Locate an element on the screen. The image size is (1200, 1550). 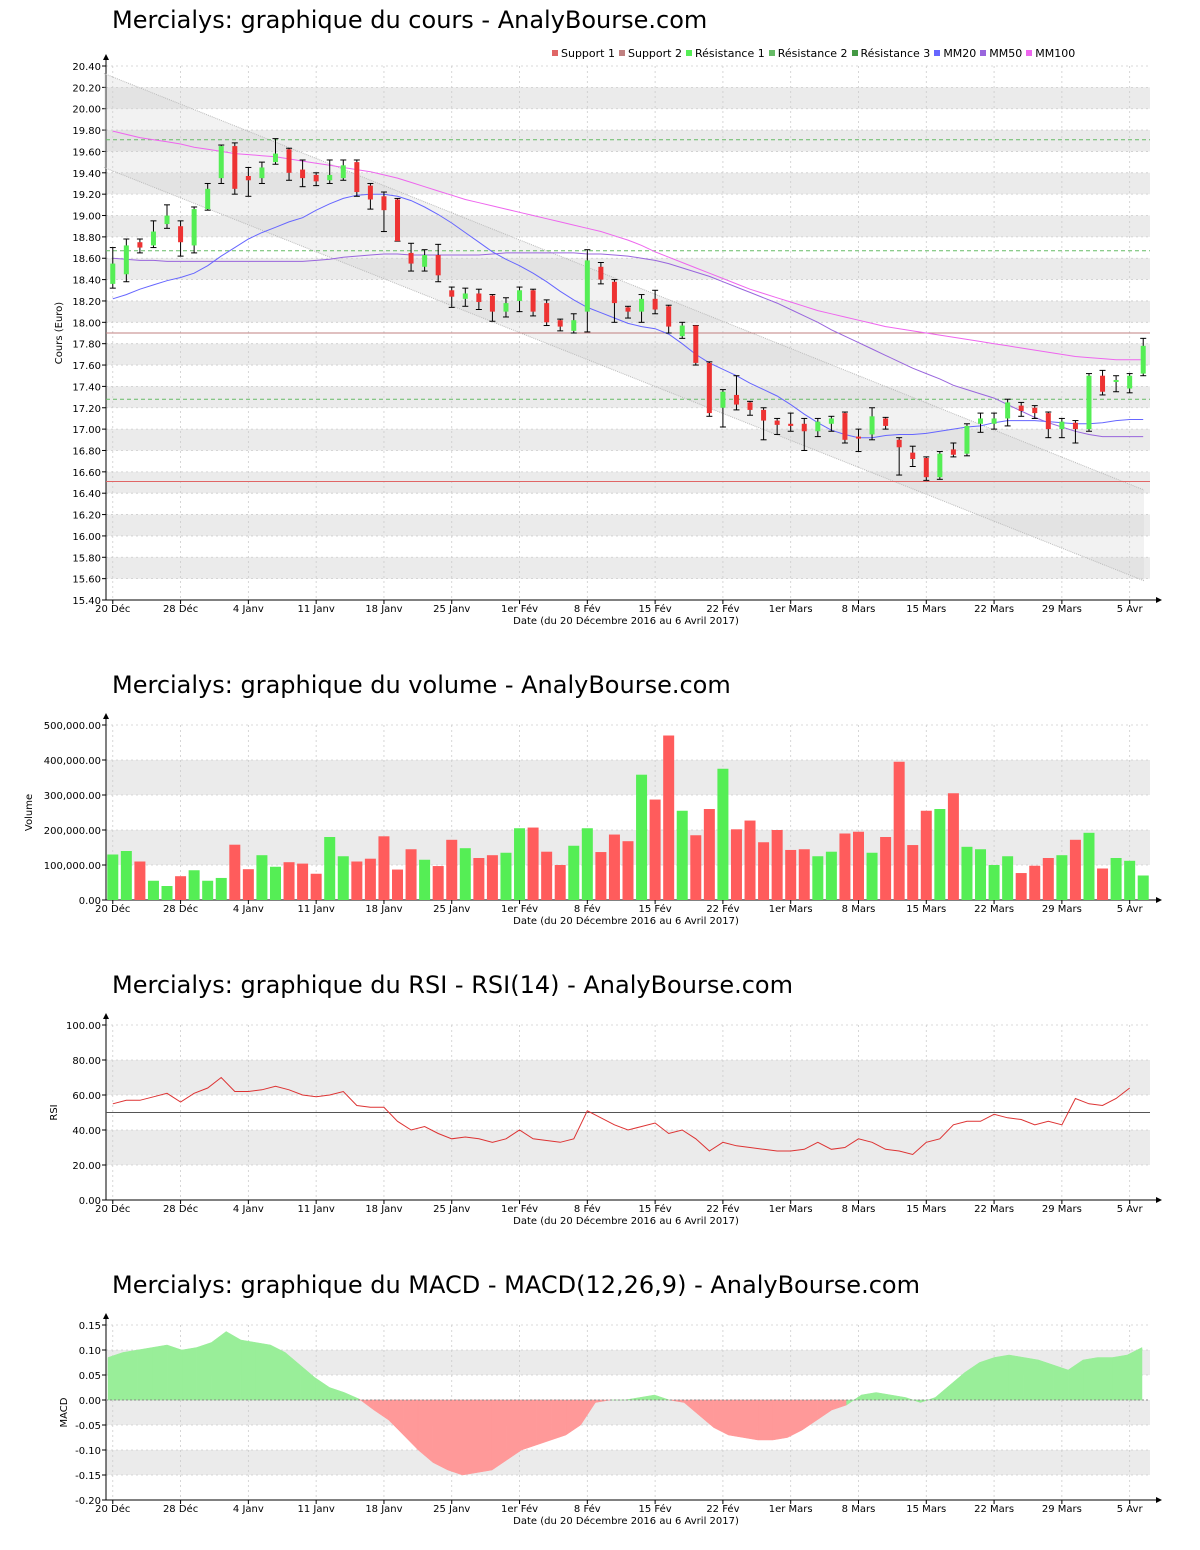
y-tick-label: 18.40 is located at coordinates (86, 281).